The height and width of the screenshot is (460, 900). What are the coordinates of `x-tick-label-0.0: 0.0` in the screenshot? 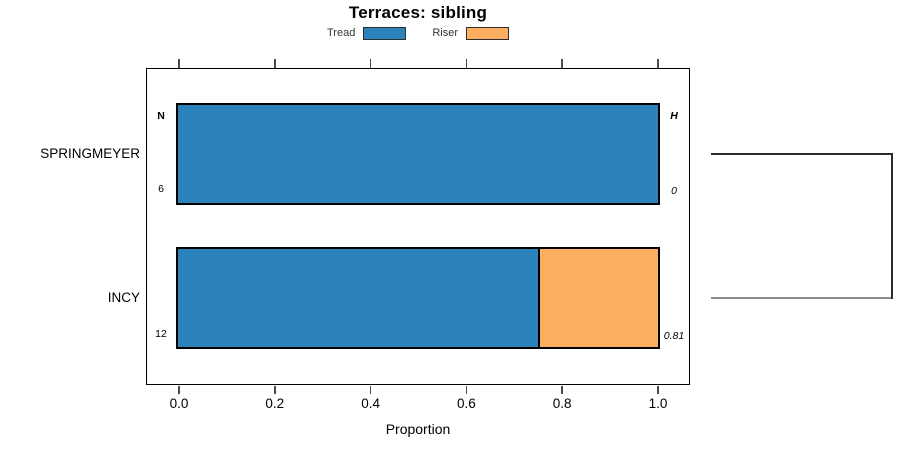 It's located at (179, 403).